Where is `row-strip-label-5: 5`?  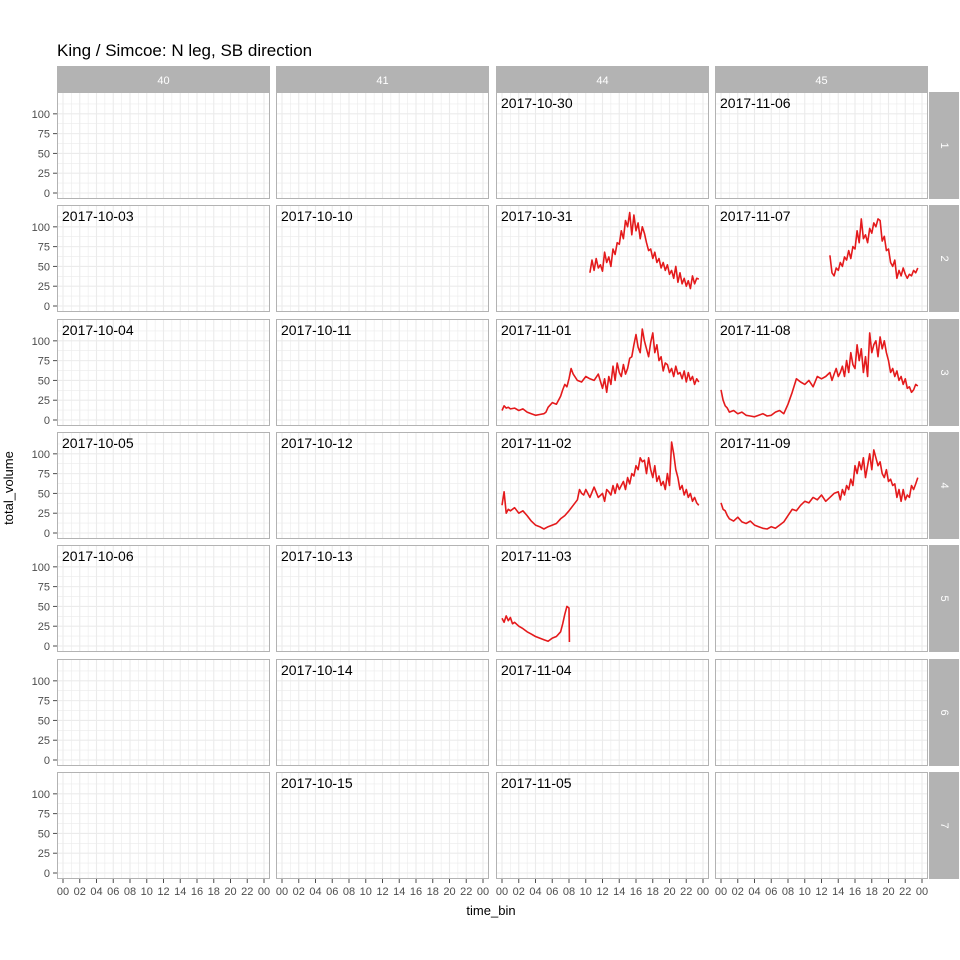 row-strip-label-5: 5 is located at coordinates (944, 598).